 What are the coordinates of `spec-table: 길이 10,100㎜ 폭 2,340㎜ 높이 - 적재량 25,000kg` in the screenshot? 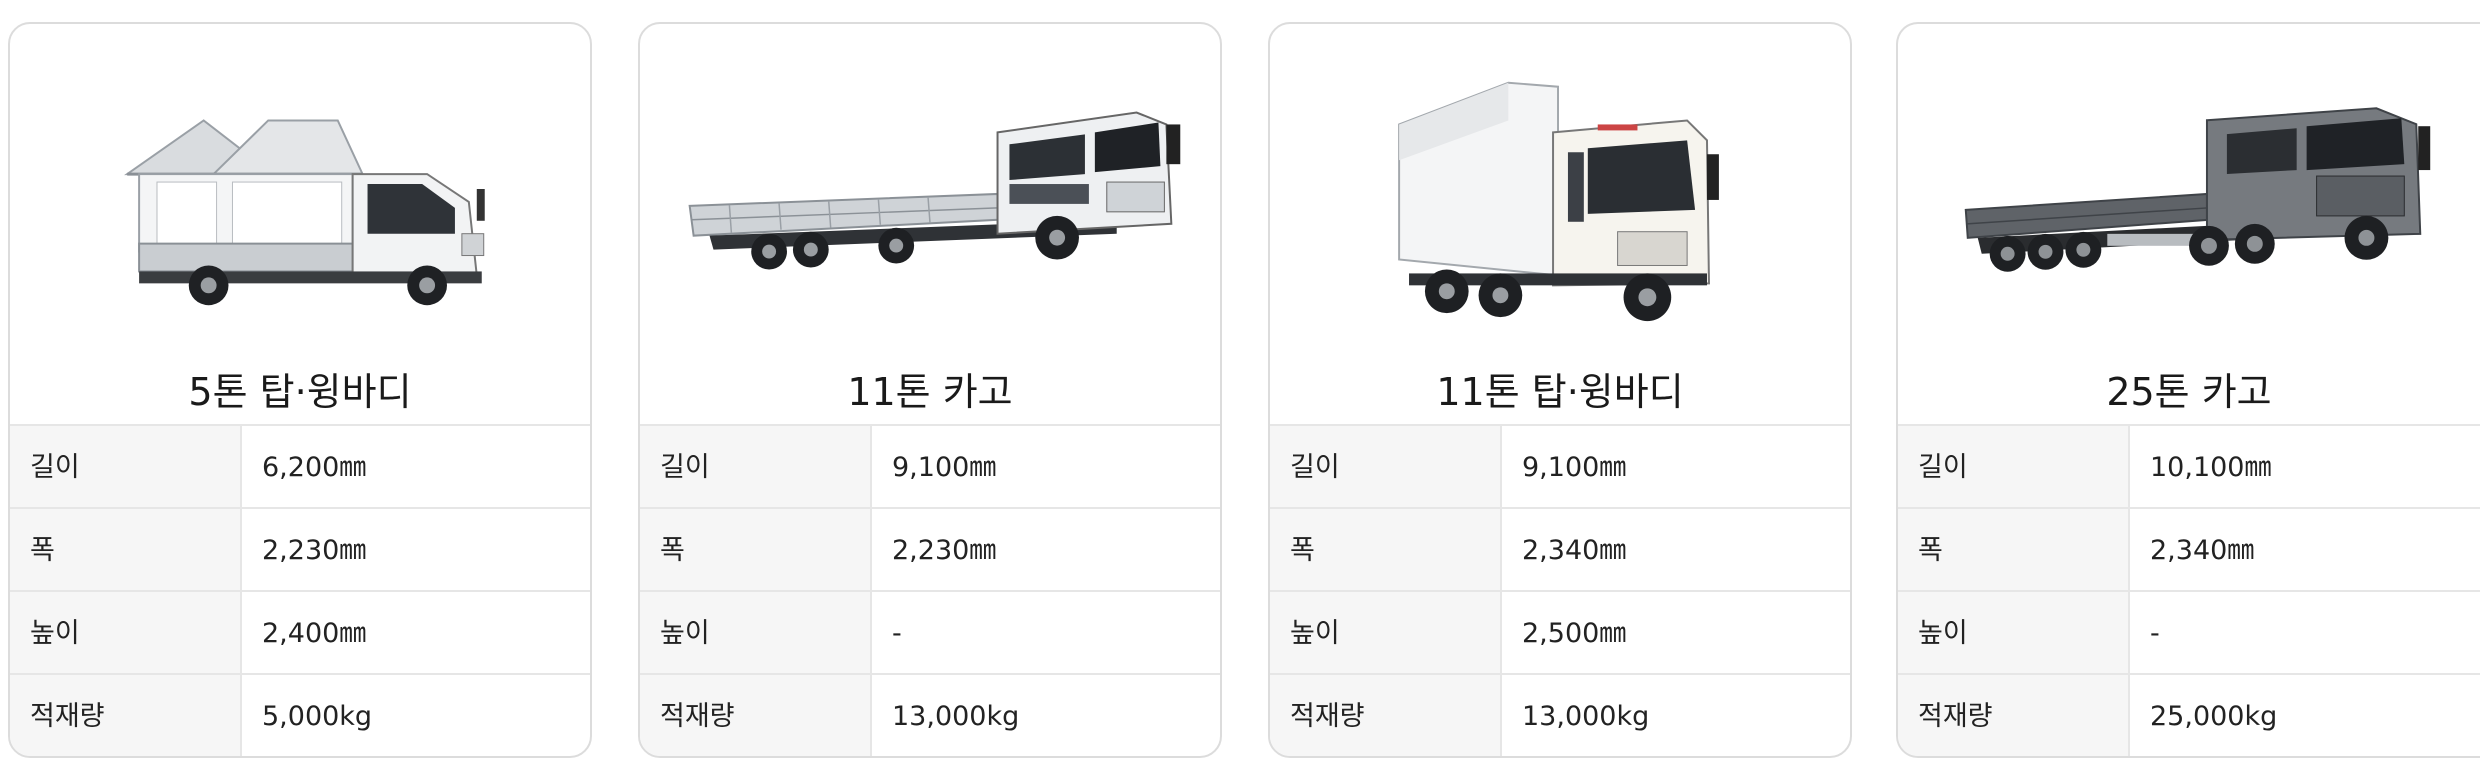 It's located at (2189, 590).